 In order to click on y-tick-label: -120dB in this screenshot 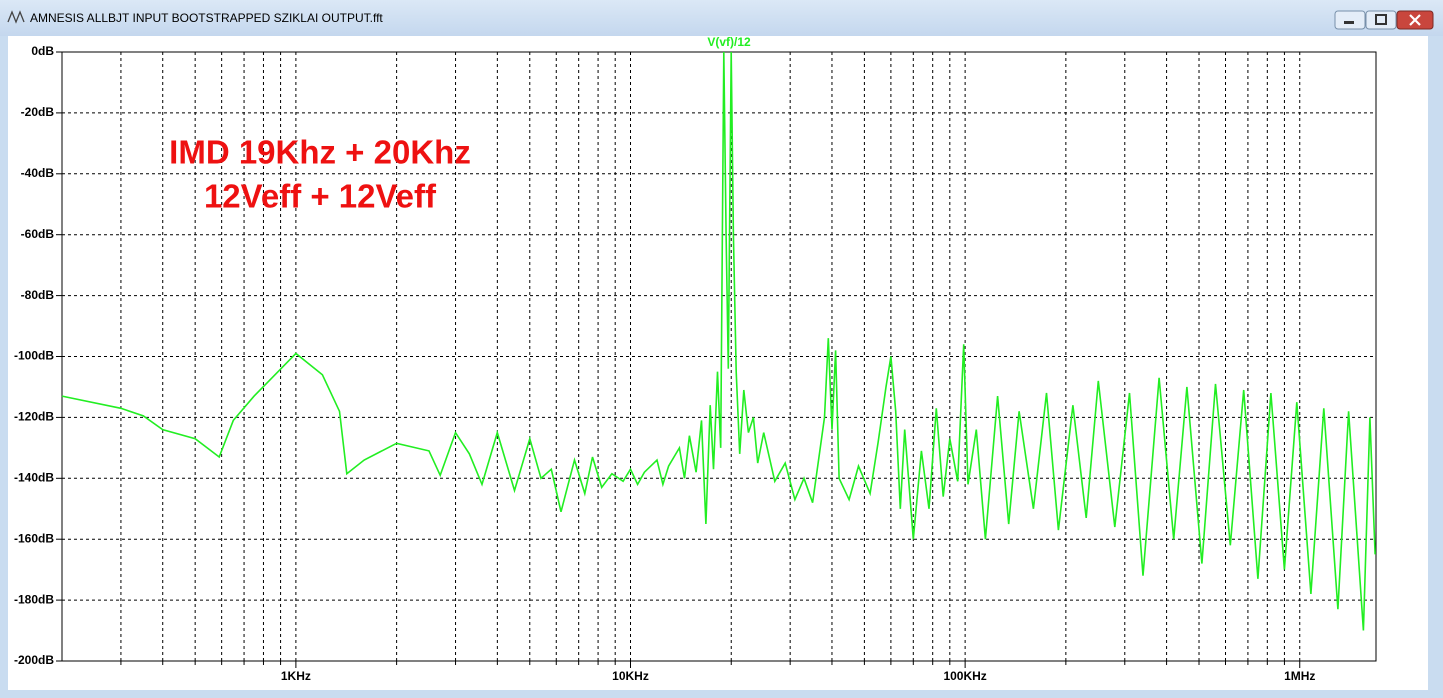, I will do `click(34, 417)`.